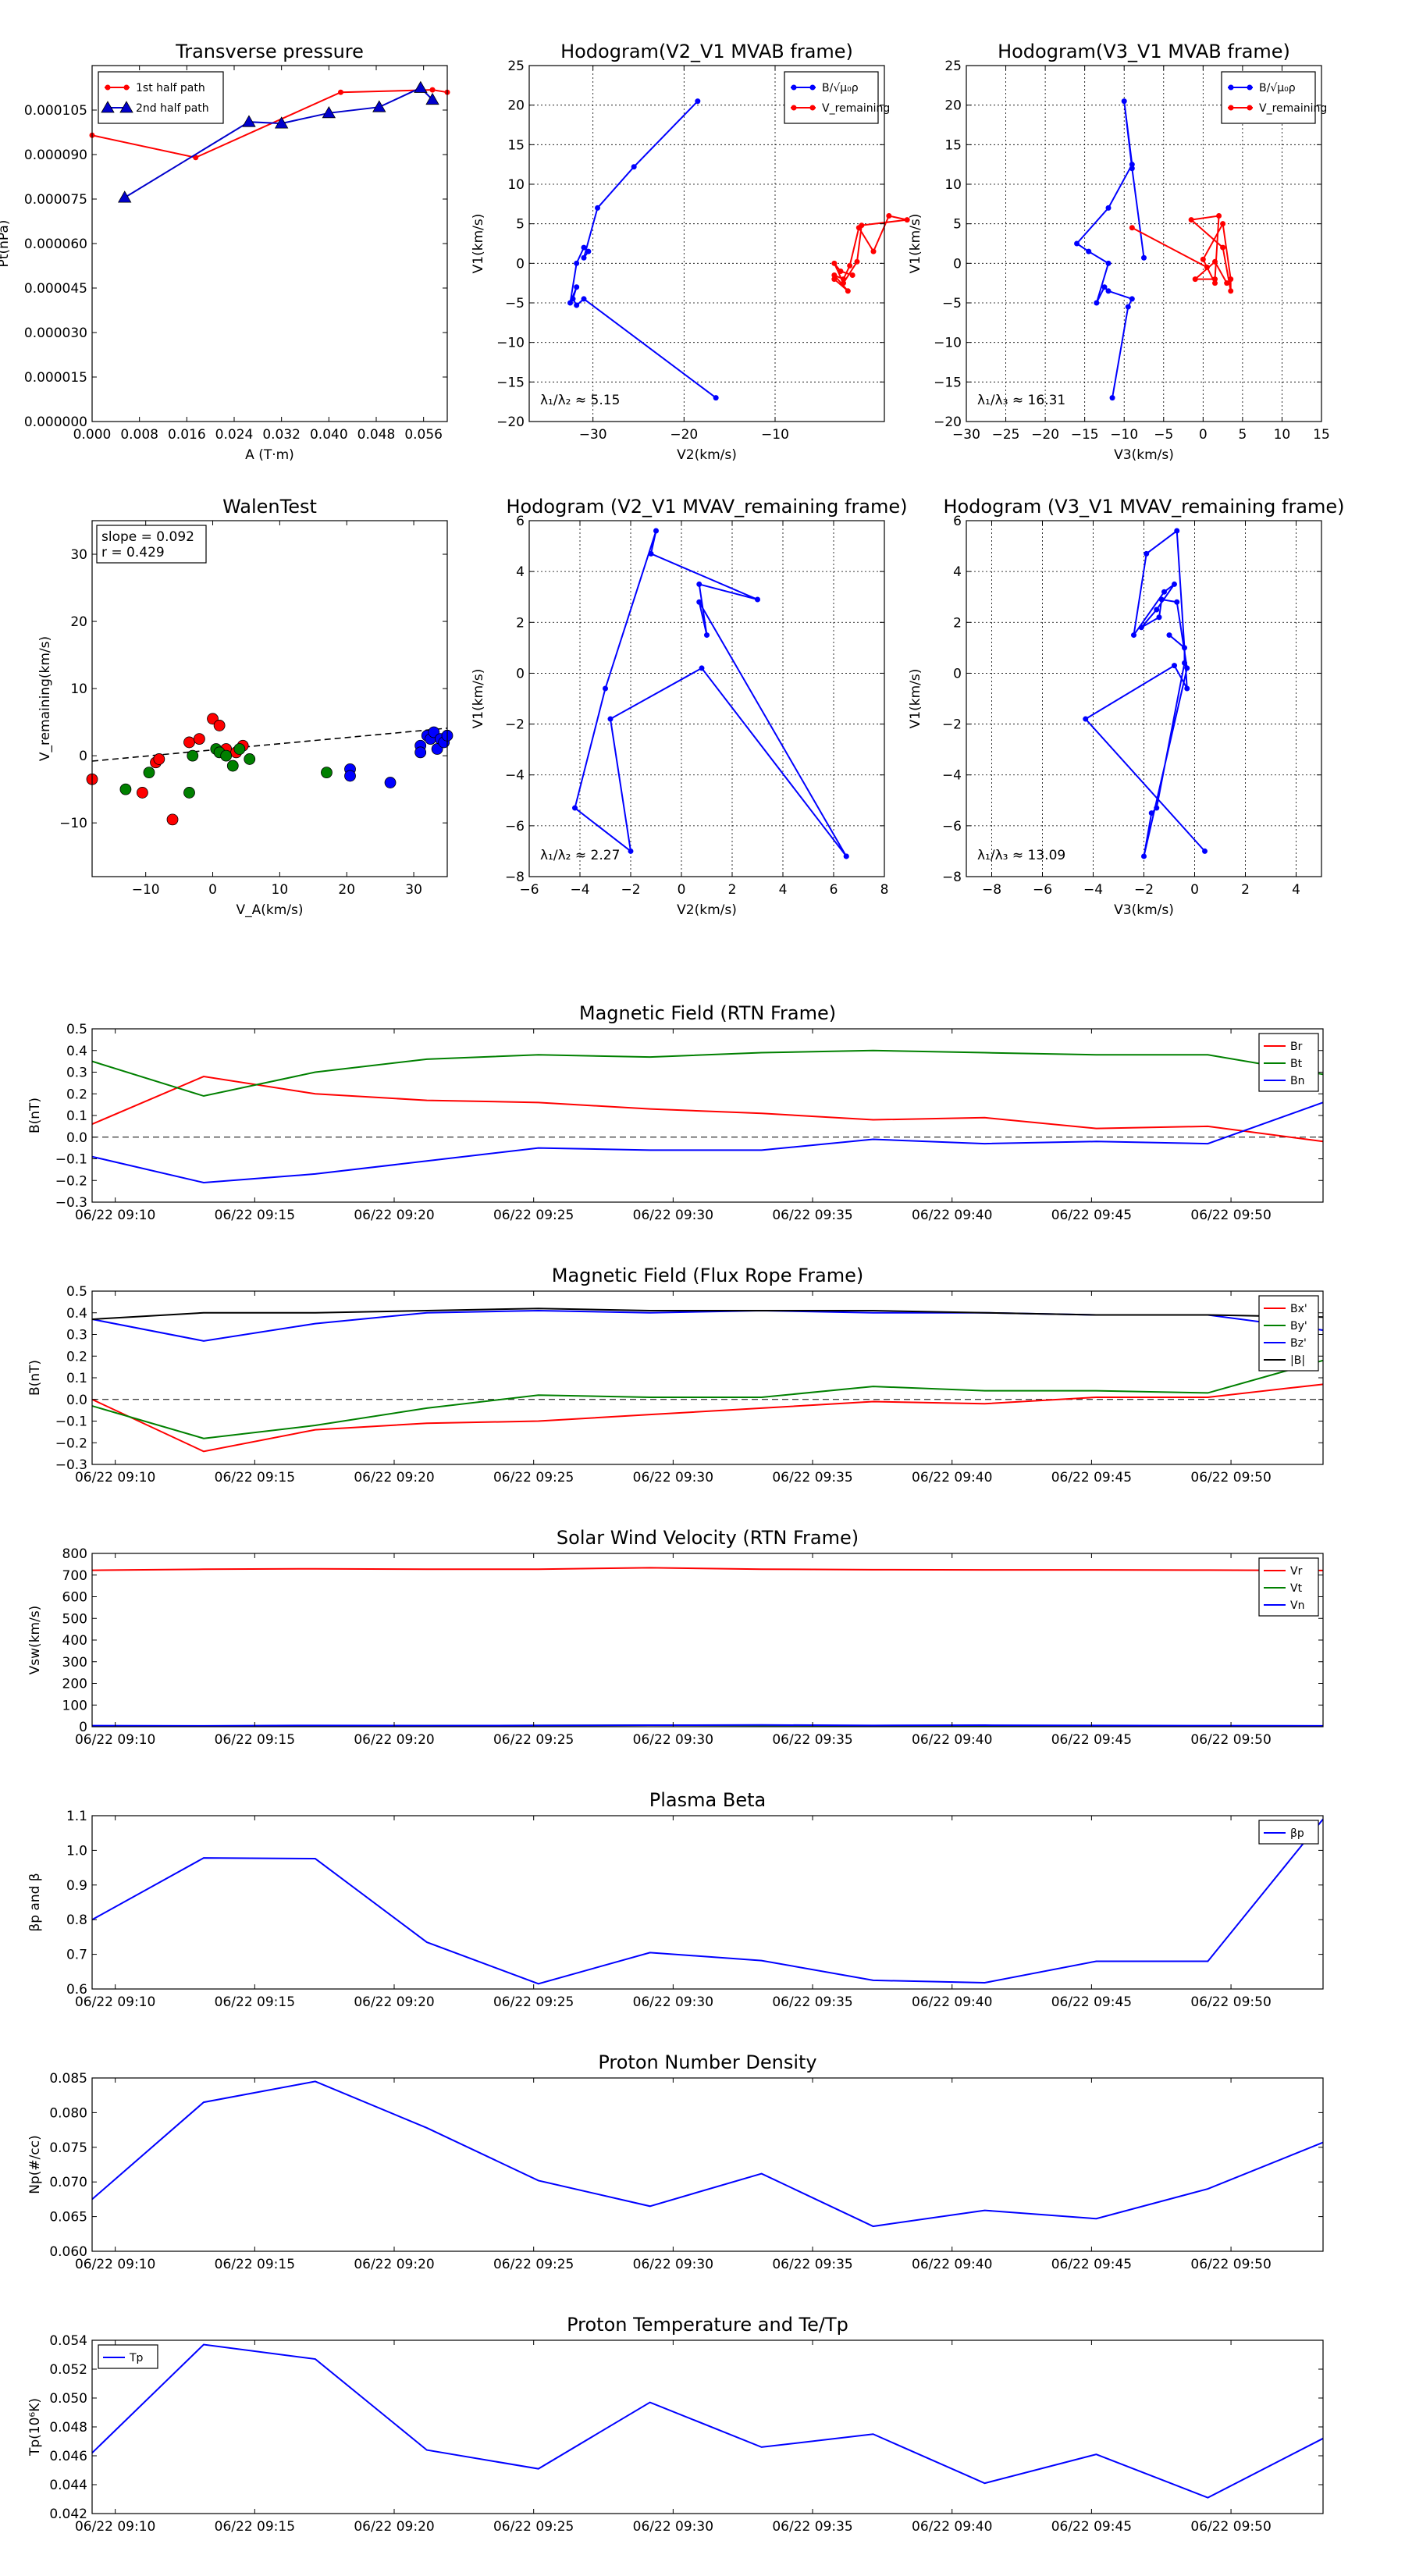  What do you see at coordinates (68, 2218) in the screenshot?
I see `y-tick-label: 0.065` at bounding box center [68, 2218].